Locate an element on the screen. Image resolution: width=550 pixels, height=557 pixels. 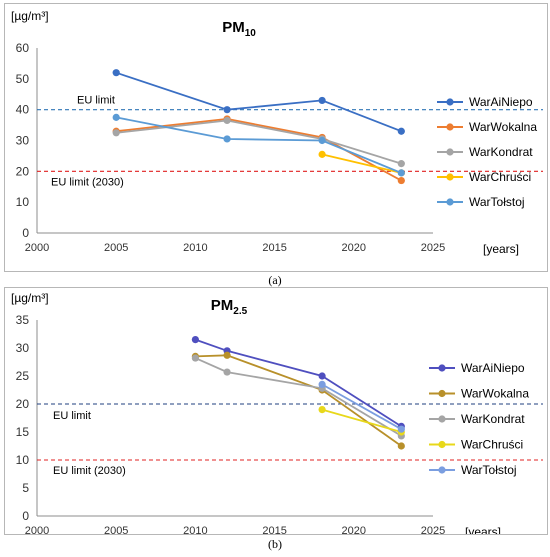
y-tick-label: 35 is located at coordinates (23, 320).